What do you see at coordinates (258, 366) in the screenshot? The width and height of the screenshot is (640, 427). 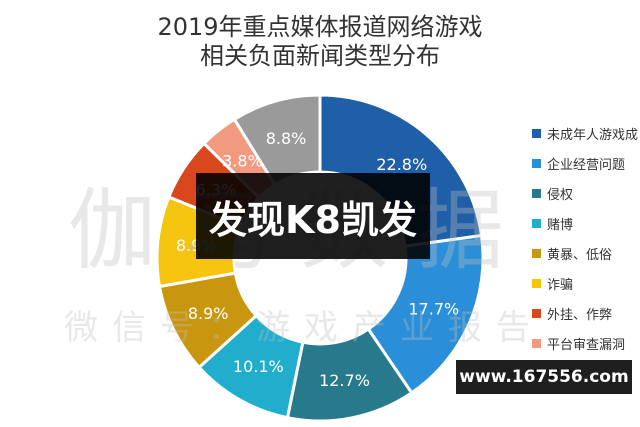 I see `slice-value-label: 10.1%` at bounding box center [258, 366].